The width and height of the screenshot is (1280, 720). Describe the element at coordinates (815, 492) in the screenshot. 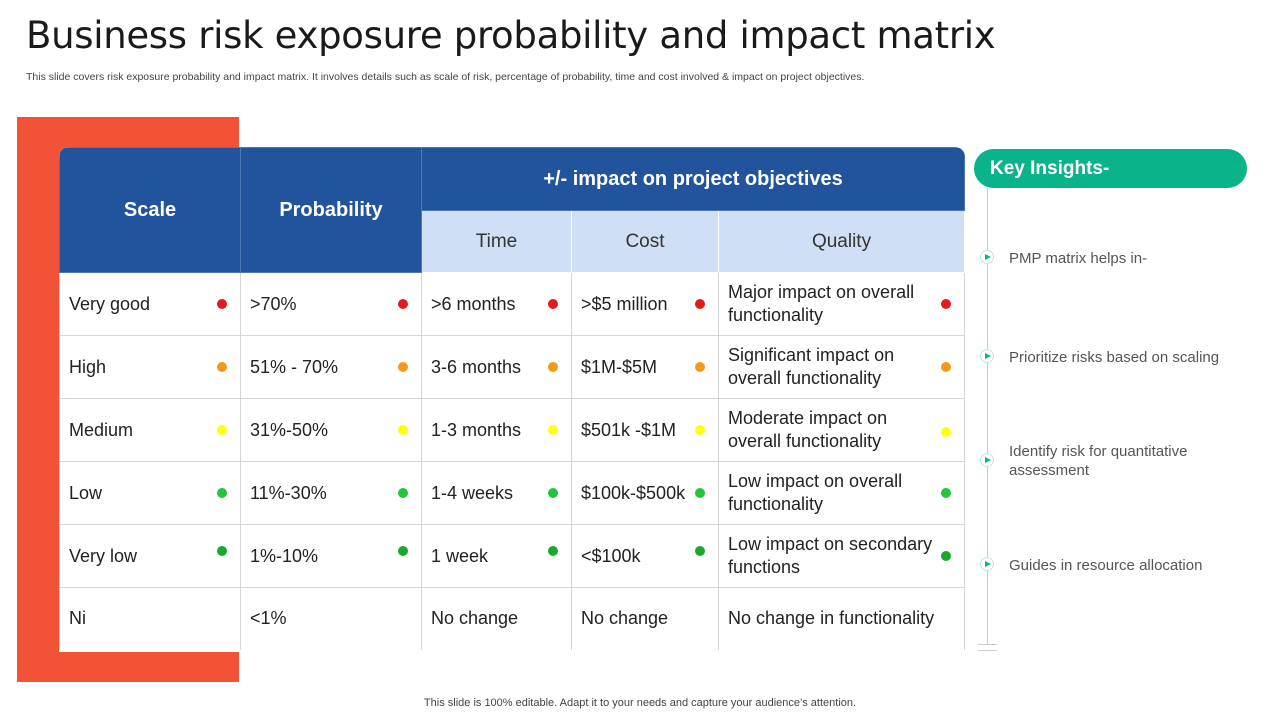

I see `quality-value: Low impact on overall functionality` at that location.